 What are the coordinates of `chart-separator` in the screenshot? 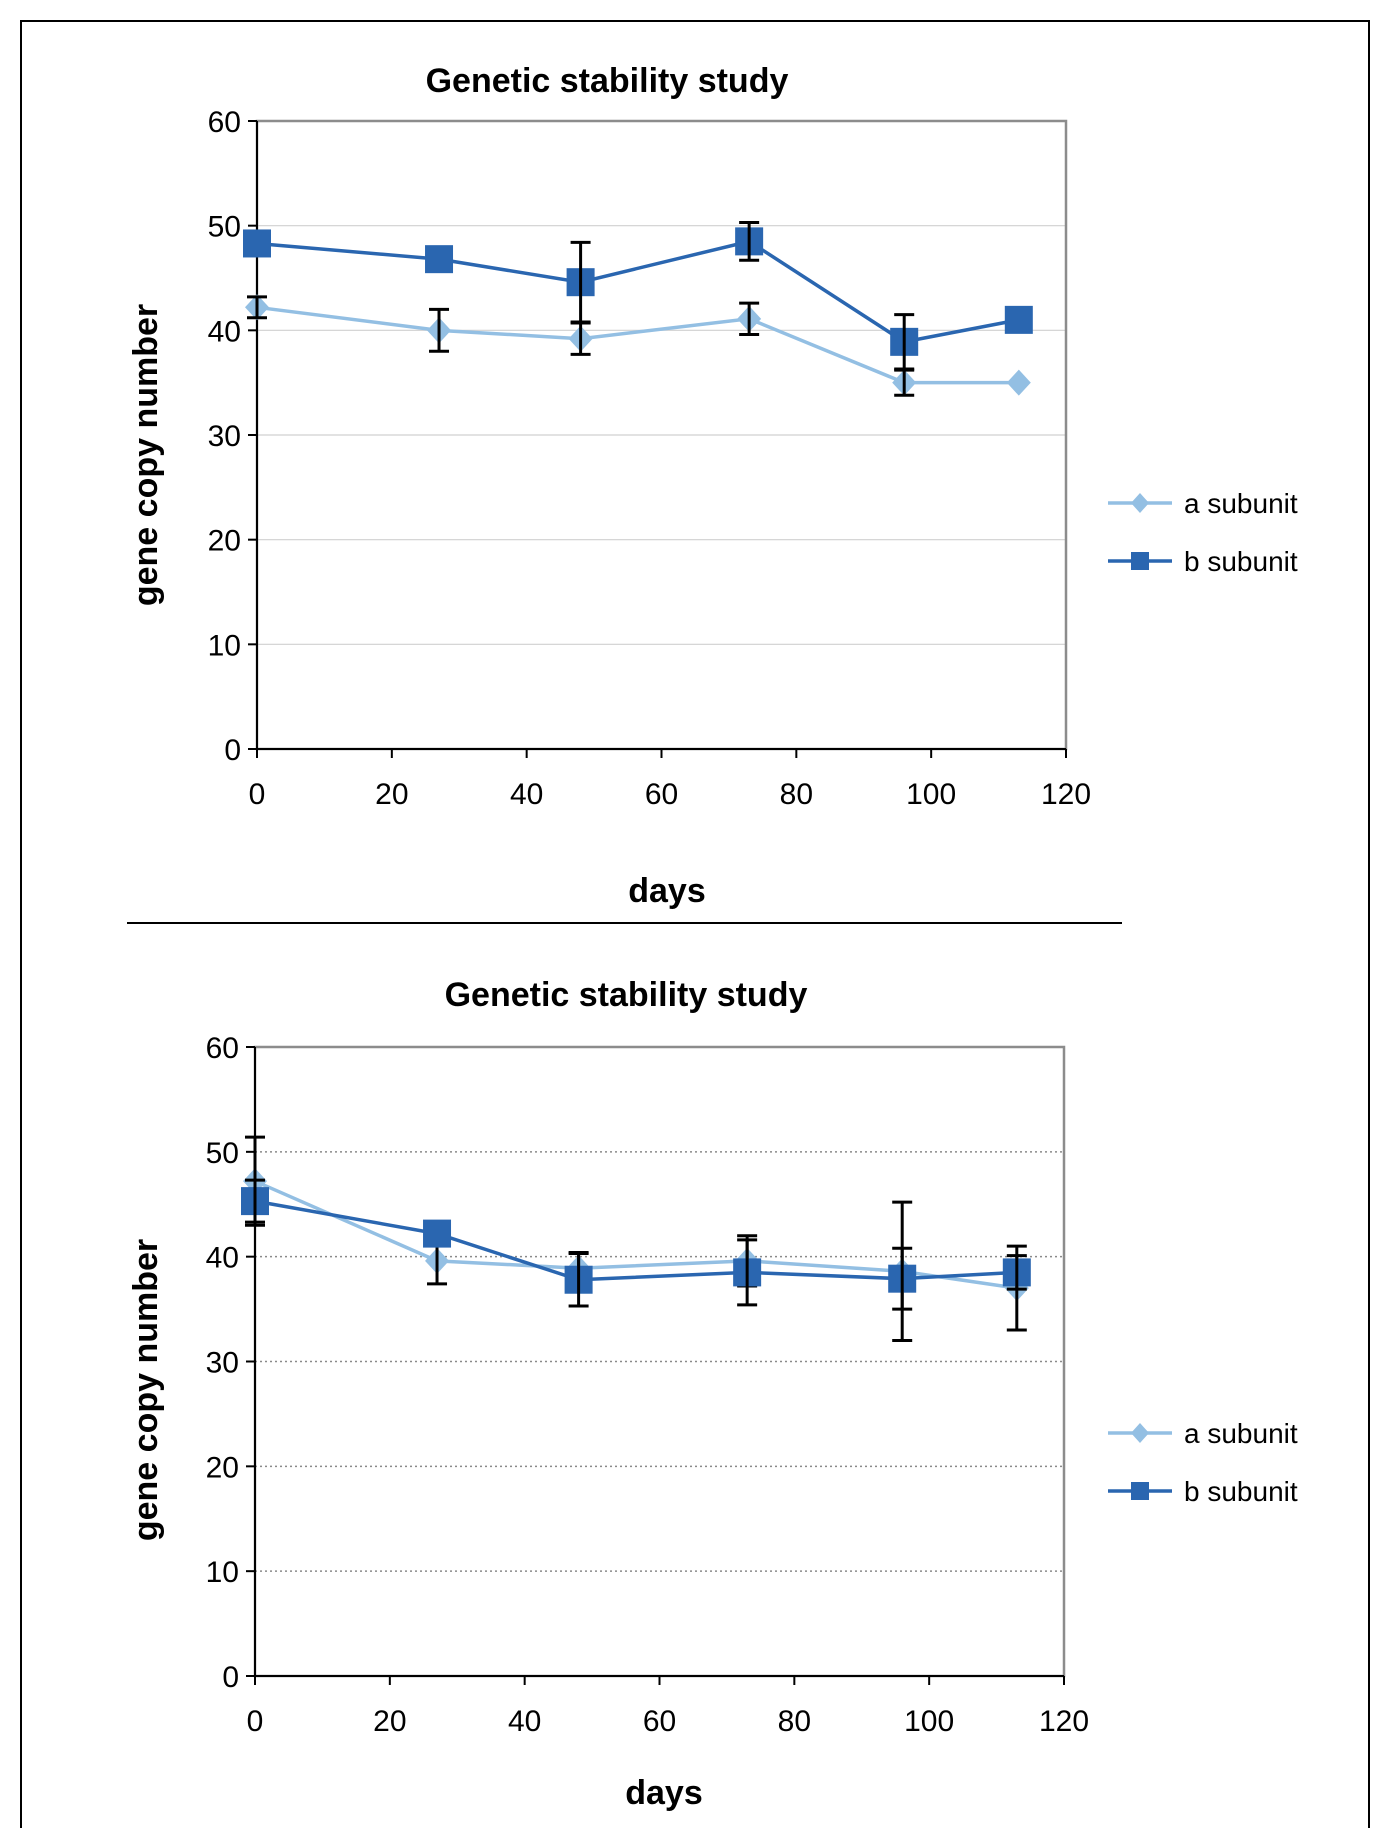 It's located at (624, 923).